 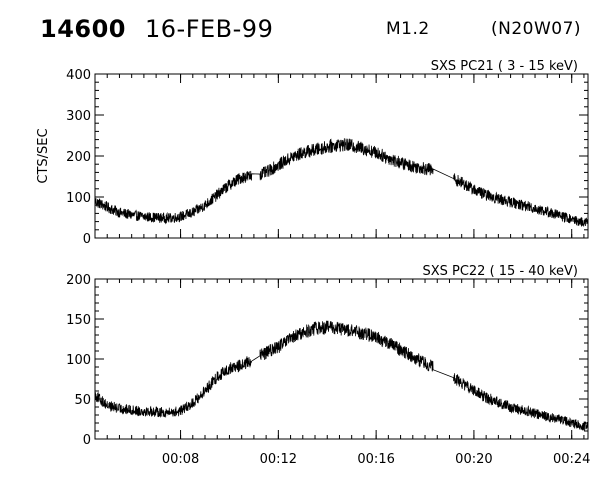 What do you see at coordinates (278, 459) in the screenshot?
I see `x-tick-label: 00:12` at bounding box center [278, 459].